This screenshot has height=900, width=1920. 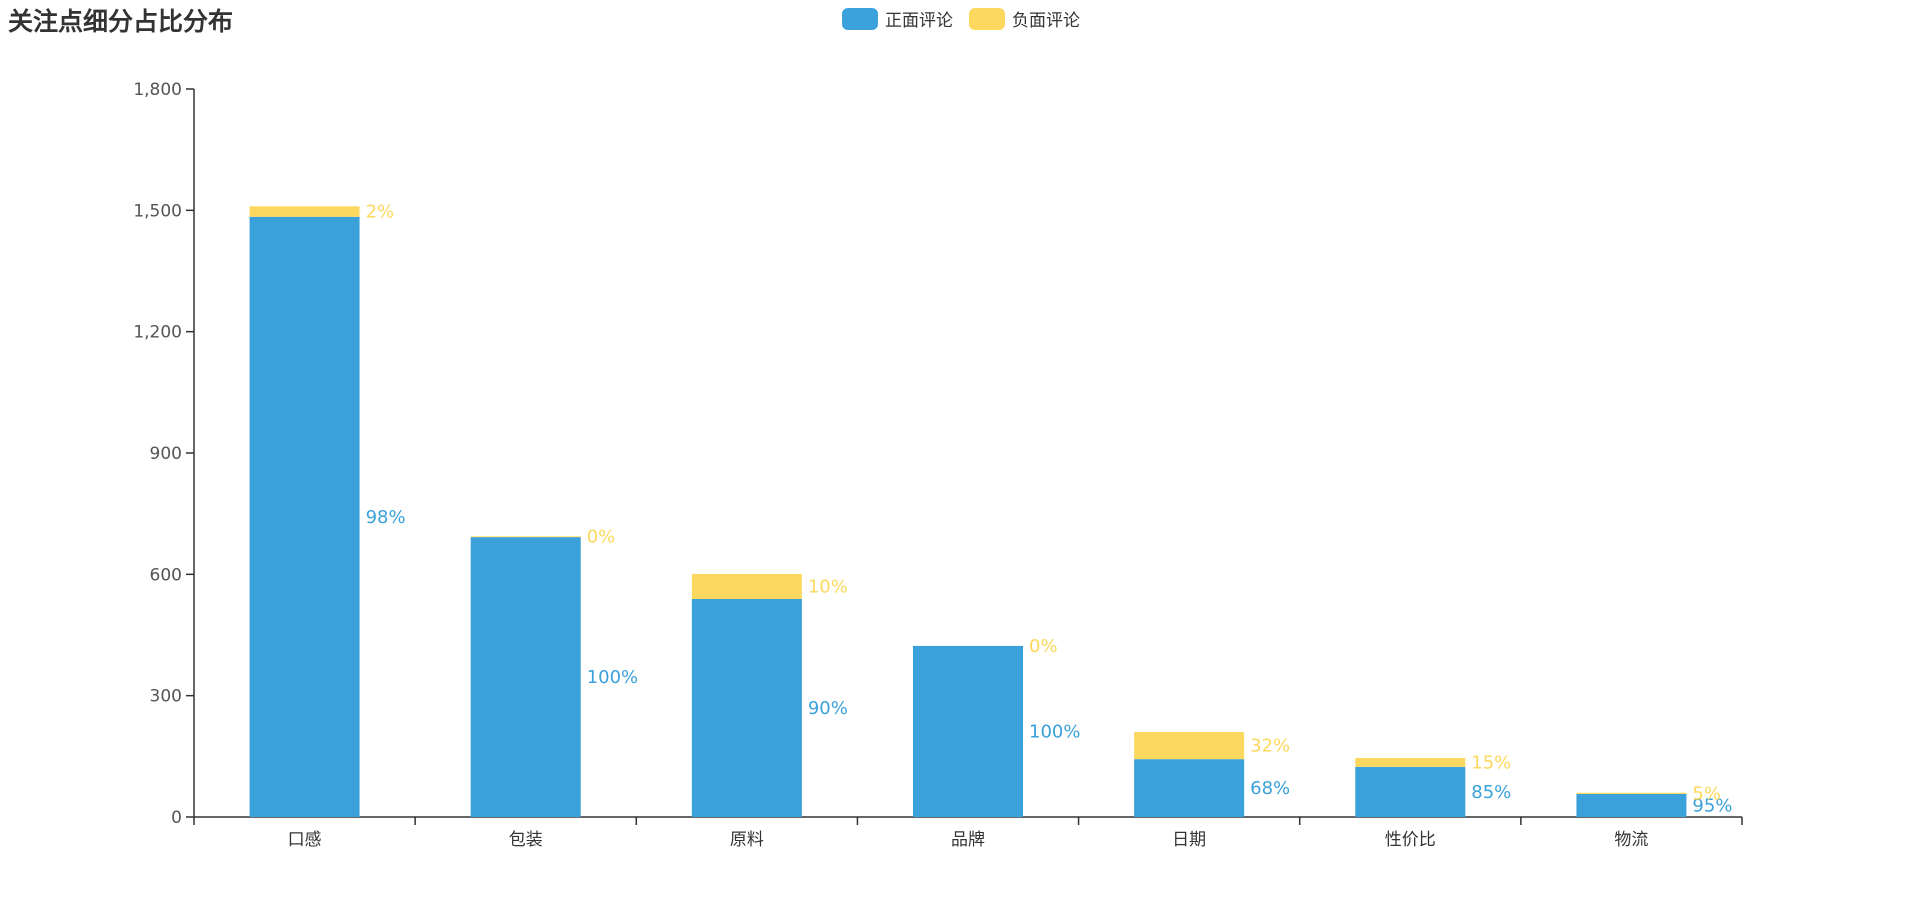 What do you see at coordinates (1410, 840) in the screenshot?
I see `x-tick-label: 性价比` at bounding box center [1410, 840].